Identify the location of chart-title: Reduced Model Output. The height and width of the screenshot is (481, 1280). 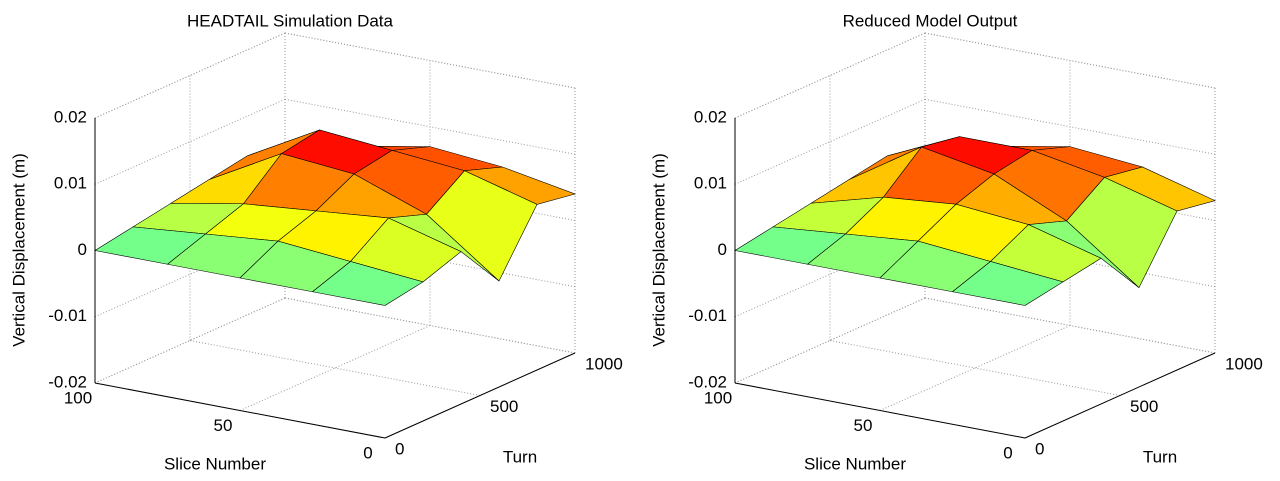
(930, 20).